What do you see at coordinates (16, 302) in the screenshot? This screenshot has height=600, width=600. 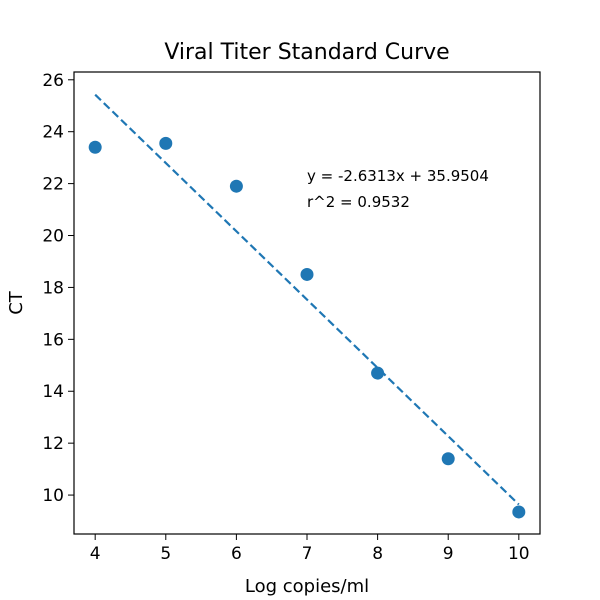 I see `y-axis-label: CT` at bounding box center [16, 302].